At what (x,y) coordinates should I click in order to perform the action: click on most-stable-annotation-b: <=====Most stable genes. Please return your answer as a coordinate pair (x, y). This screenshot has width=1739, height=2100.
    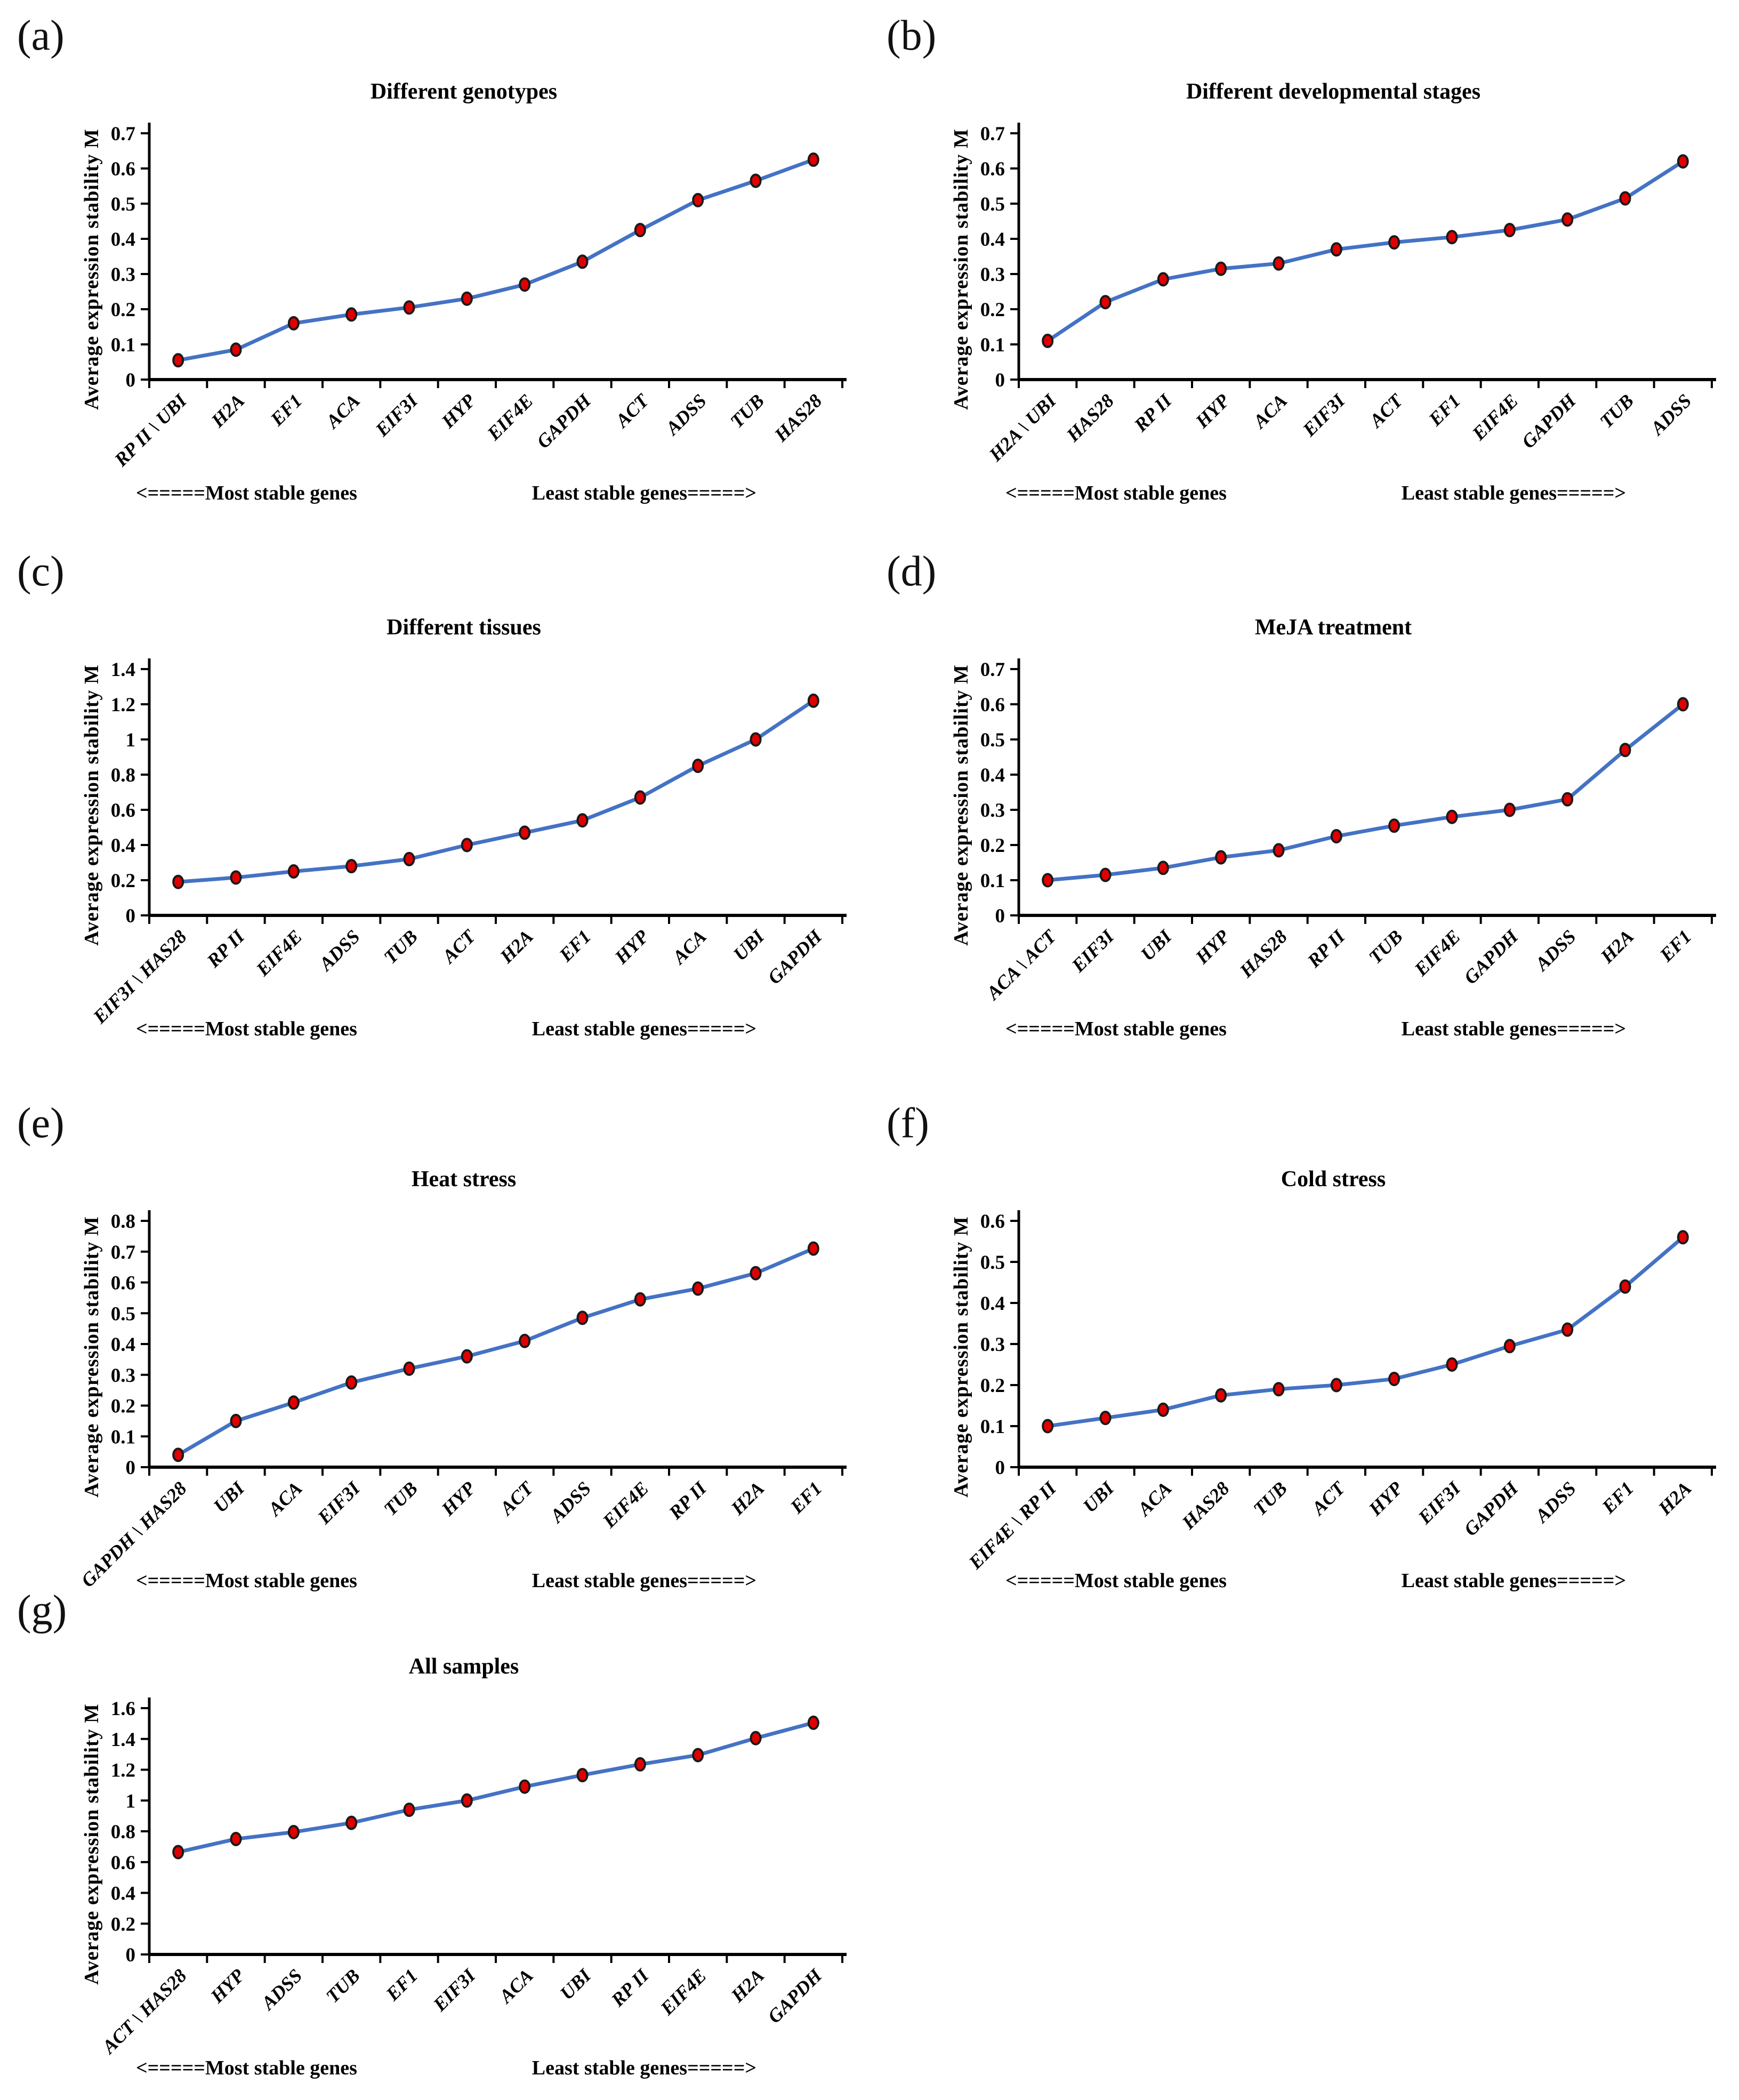
    Looking at the image, I should click on (1116, 493).